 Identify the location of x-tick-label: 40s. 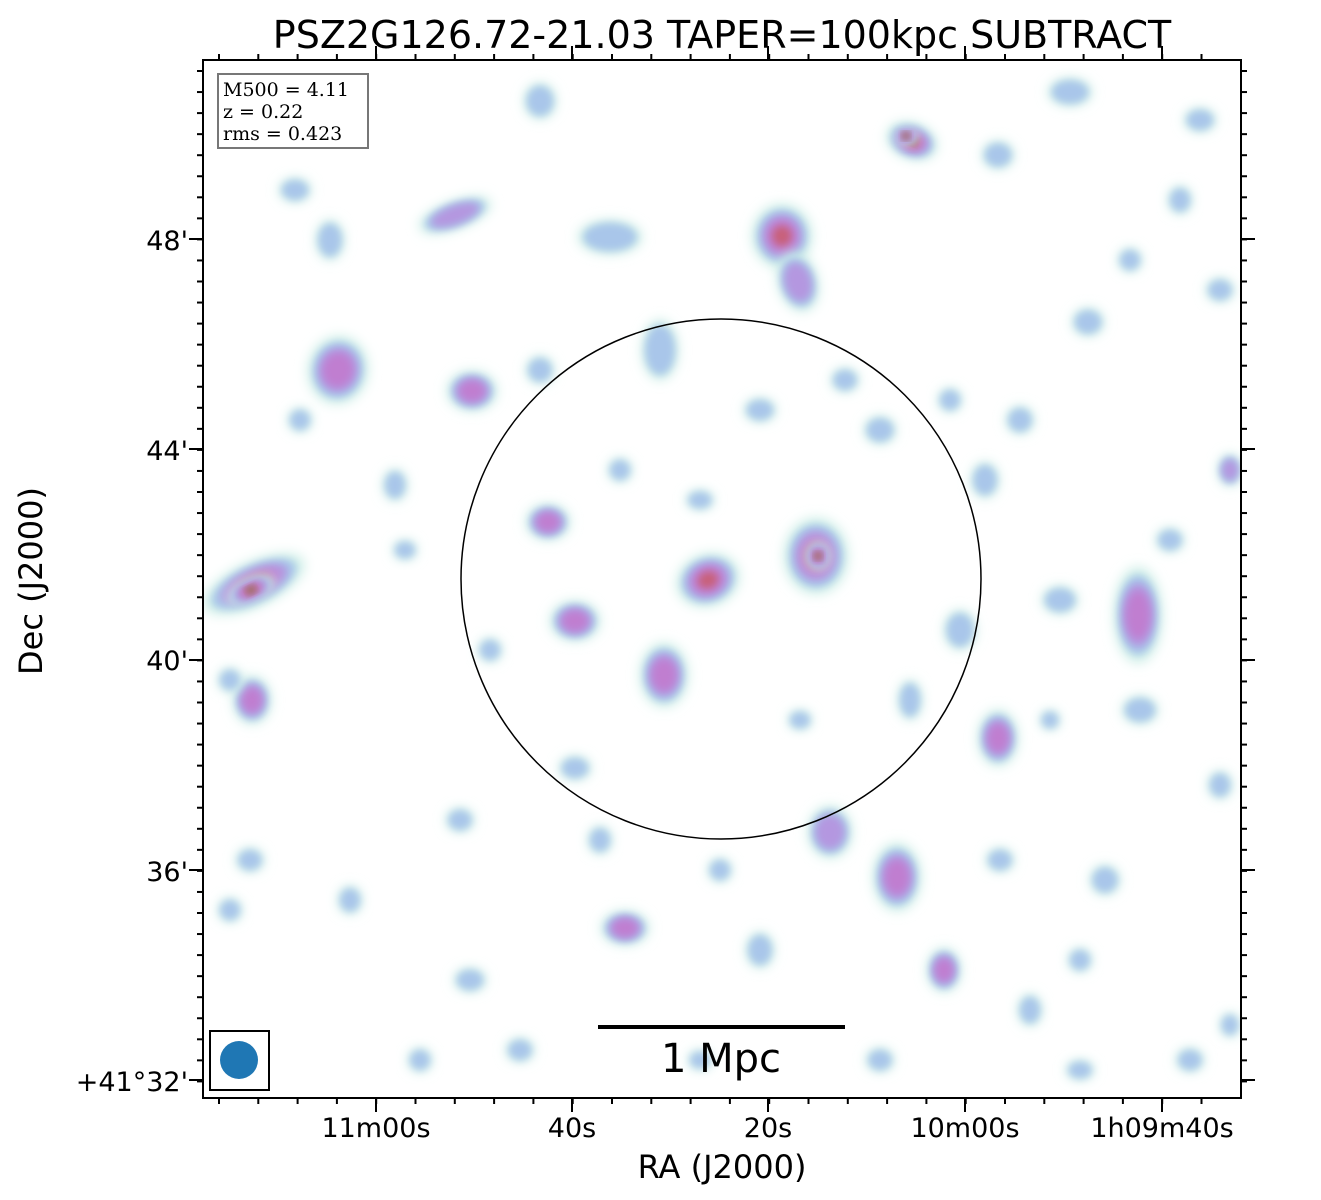
(572, 1128).